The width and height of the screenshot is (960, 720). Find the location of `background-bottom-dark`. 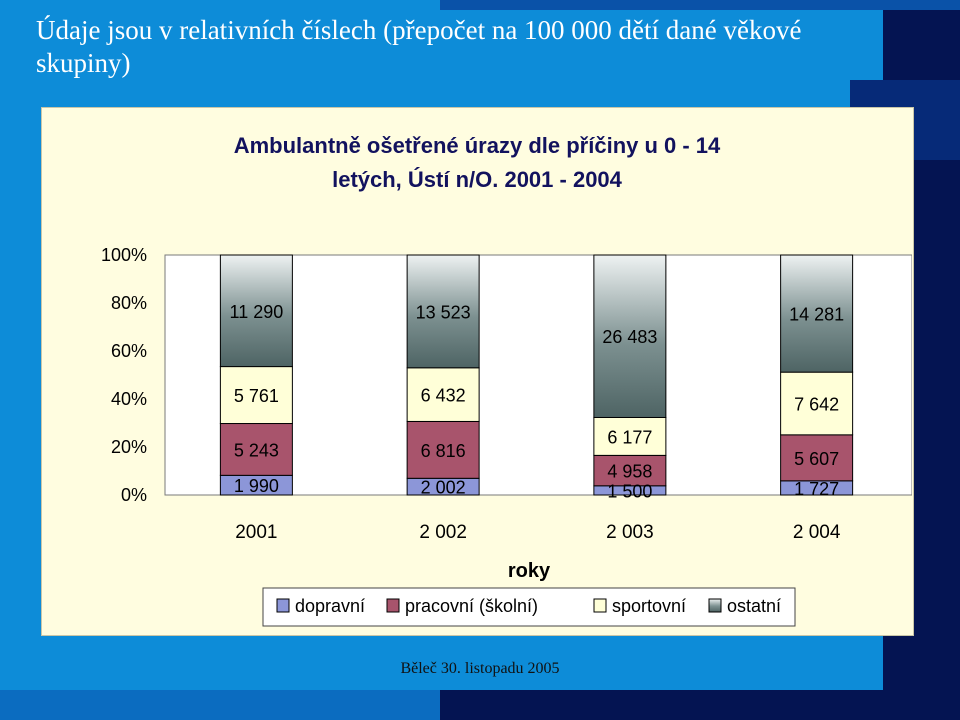

background-bottom-dark is located at coordinates (700, 705).